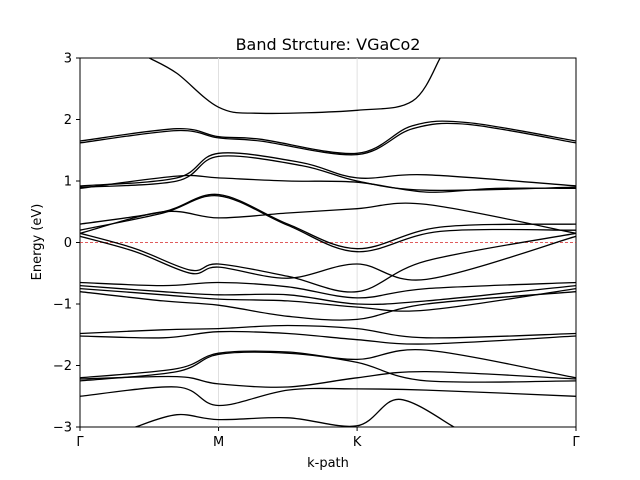 This screenshot has width=640, height=480. I want to click on y-axis-ticks: −3 −2 −1 0 1 2 3, so click(66, 244).